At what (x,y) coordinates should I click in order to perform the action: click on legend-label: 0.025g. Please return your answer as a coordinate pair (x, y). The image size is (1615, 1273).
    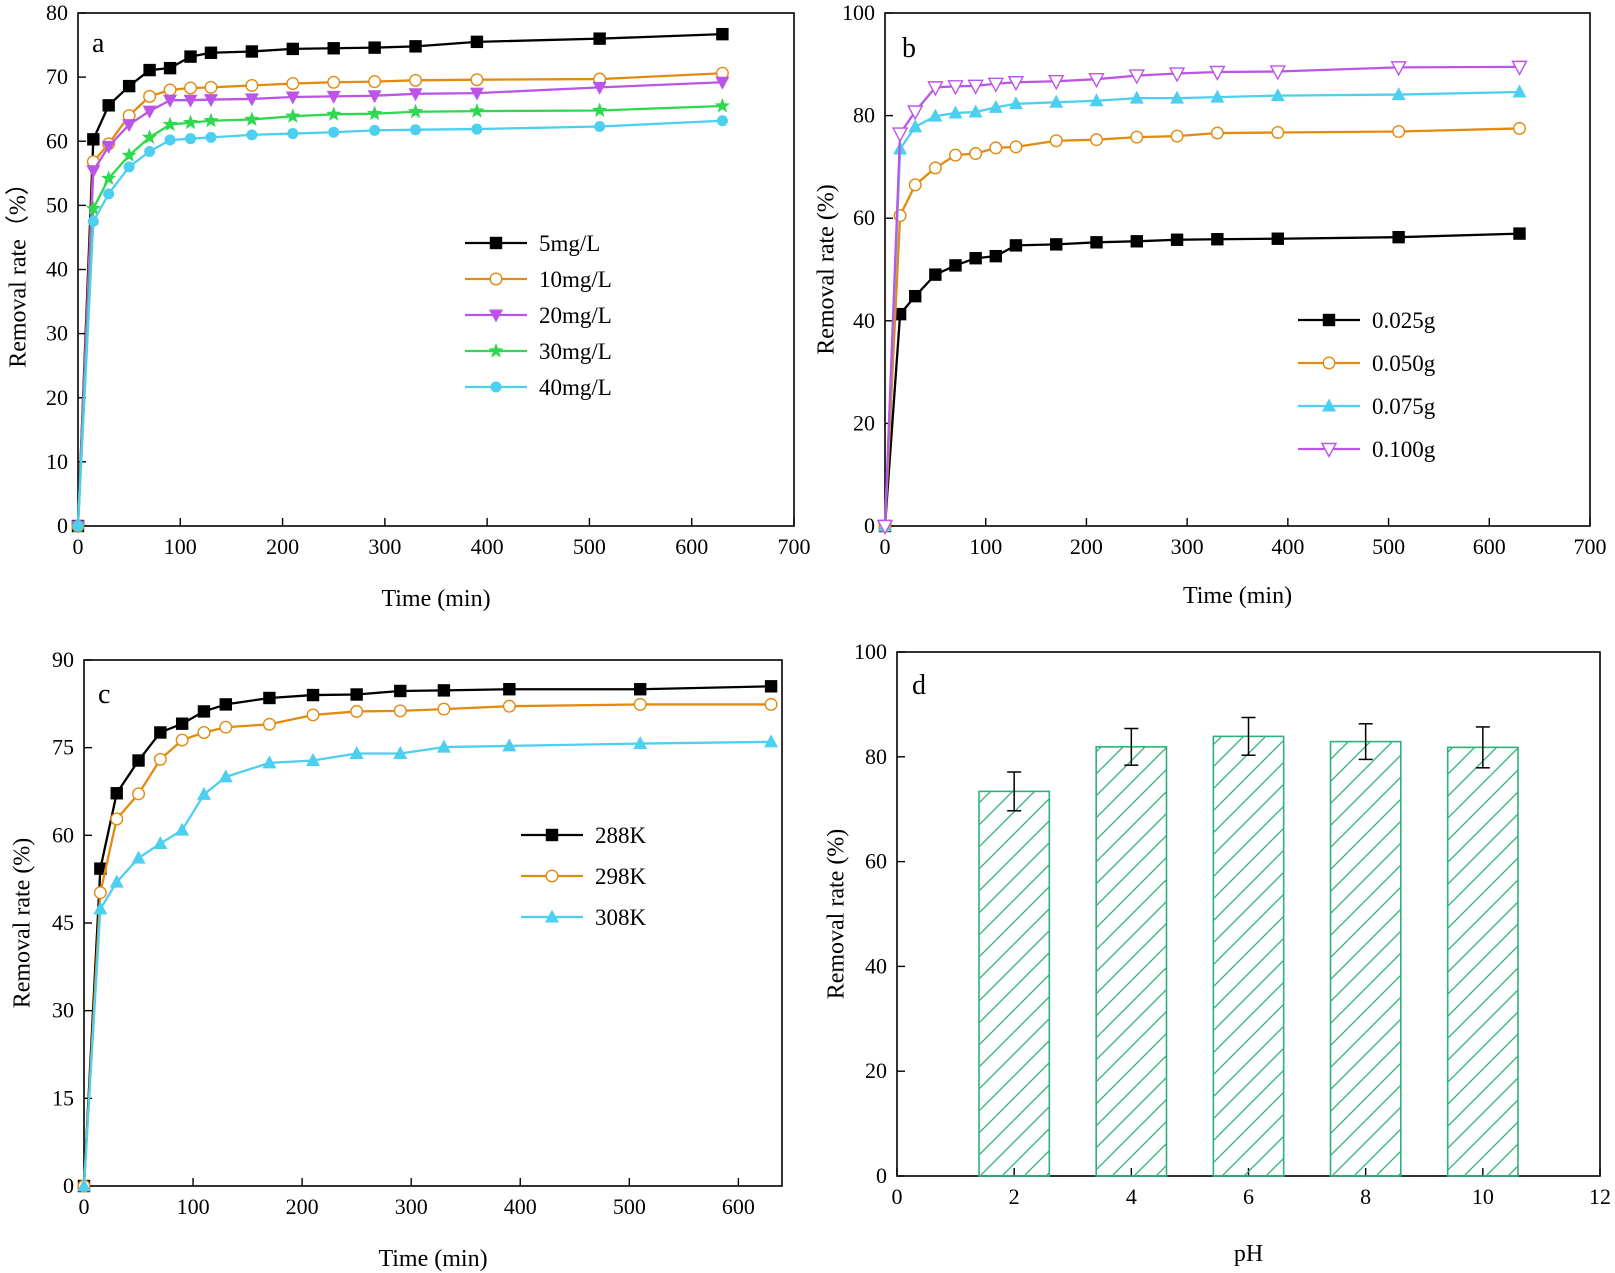
    Looking at the image, I should click on (1404, 320).